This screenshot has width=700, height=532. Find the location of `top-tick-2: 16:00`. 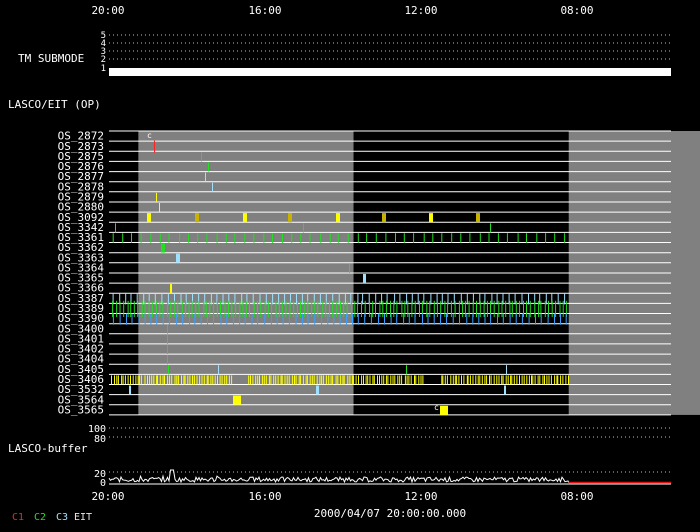

top-tick-2: 16:00 is located at coordinates (264, 10).